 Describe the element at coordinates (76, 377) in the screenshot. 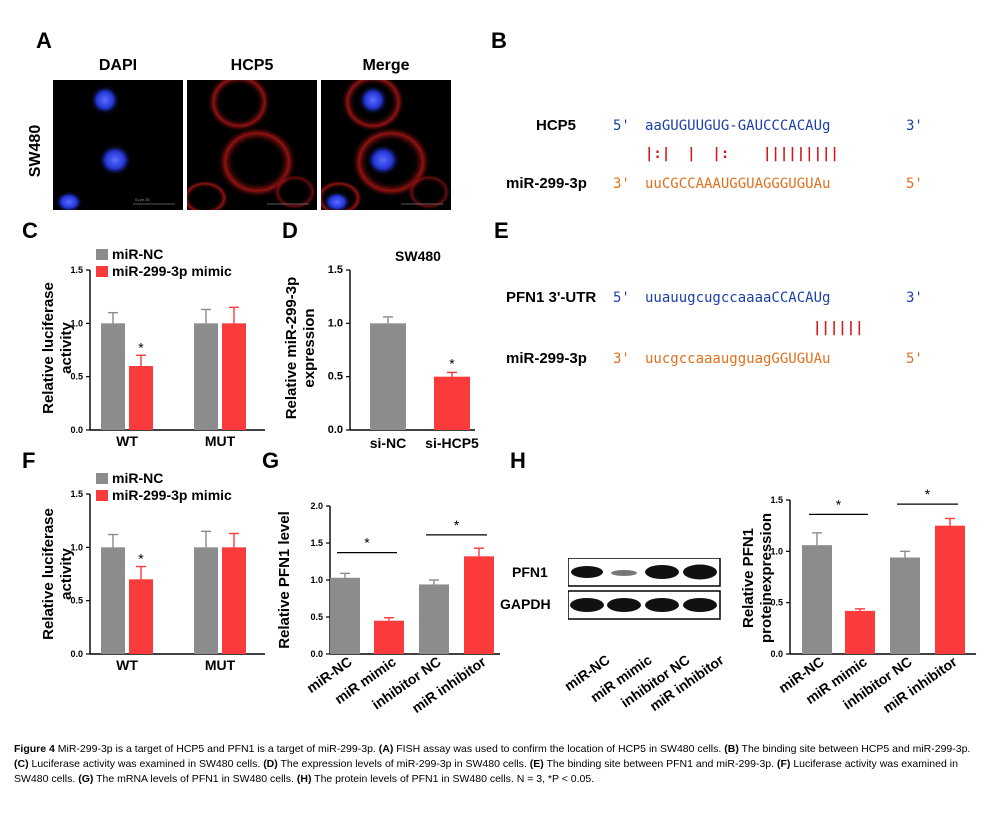

I see `chart-c-y-tick-label: 0.5` at that location.